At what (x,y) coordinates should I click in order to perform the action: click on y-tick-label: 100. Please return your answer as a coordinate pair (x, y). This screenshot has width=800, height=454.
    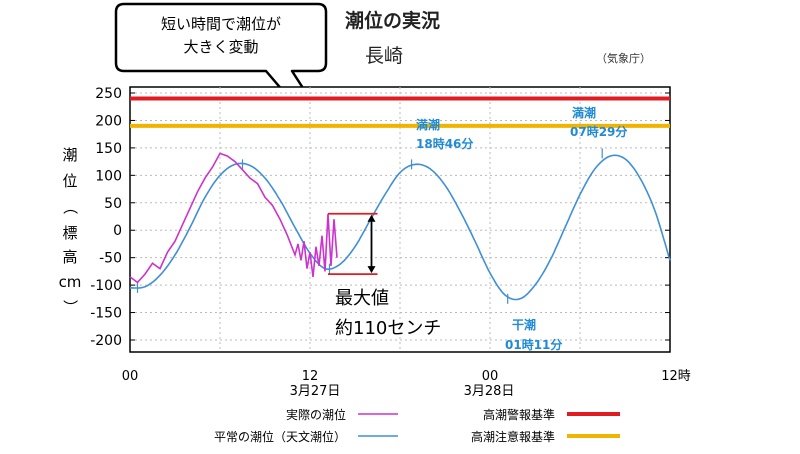
    Looking at the image, I should click on (108, 176).